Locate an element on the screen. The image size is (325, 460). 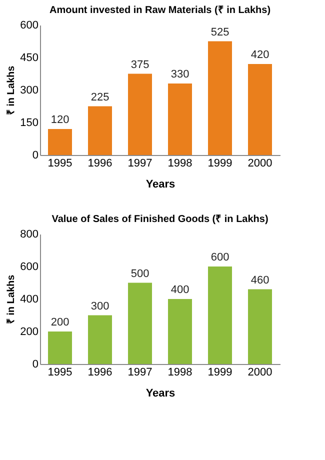
y-tick-label: 300 is located at coordinates (29, 90).